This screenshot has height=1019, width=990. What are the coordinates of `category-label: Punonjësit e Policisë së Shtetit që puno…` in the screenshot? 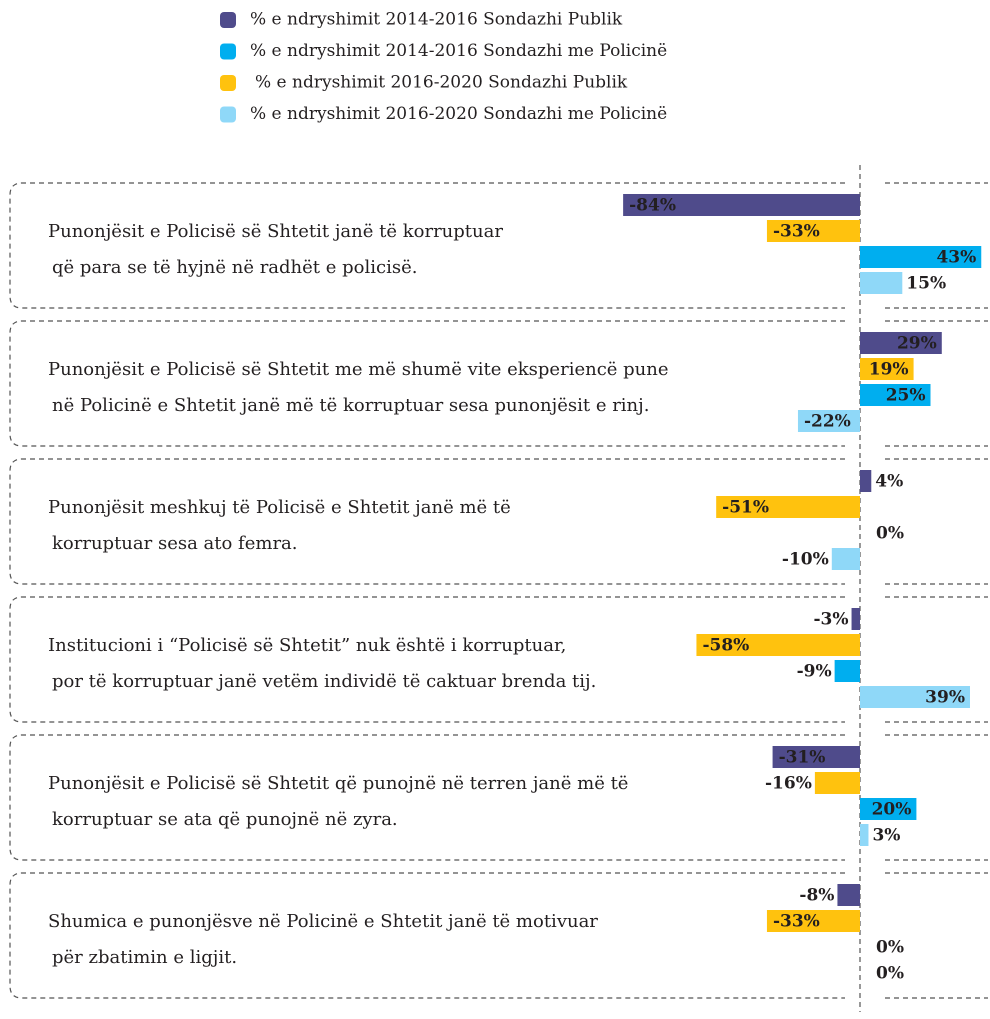 It's located at (338, 783).